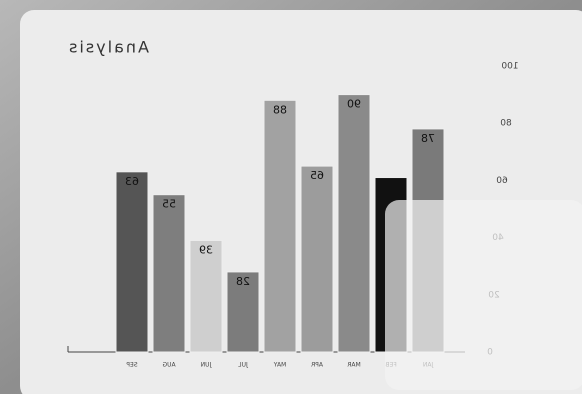 Image resolution: width=582 pixels, height=394 pixels. Describe the element at coordinates (279, 365) in the screenshot. I see `x-tick-label: MAY` at that location.